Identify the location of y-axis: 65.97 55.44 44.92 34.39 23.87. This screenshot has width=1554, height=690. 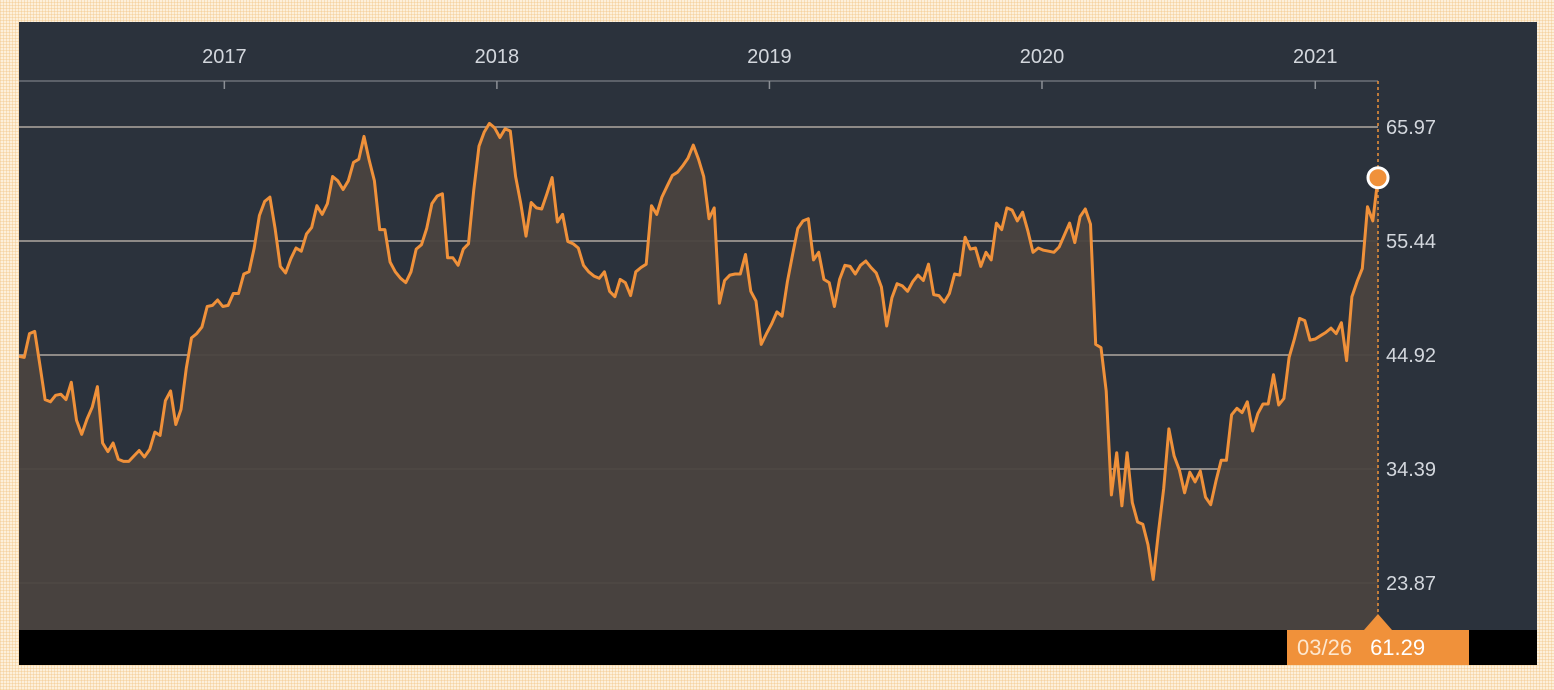
(1411, 356).